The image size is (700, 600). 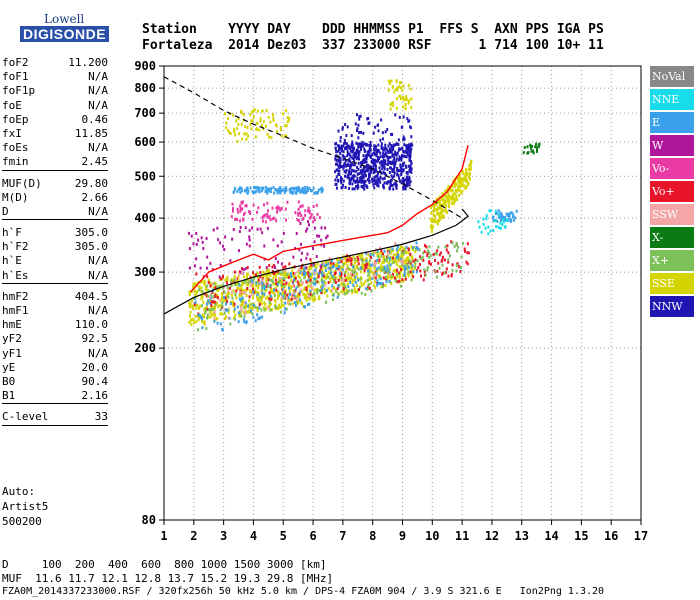 I want to click on param-row: yF1 N/A, so click(x=55, y=354).